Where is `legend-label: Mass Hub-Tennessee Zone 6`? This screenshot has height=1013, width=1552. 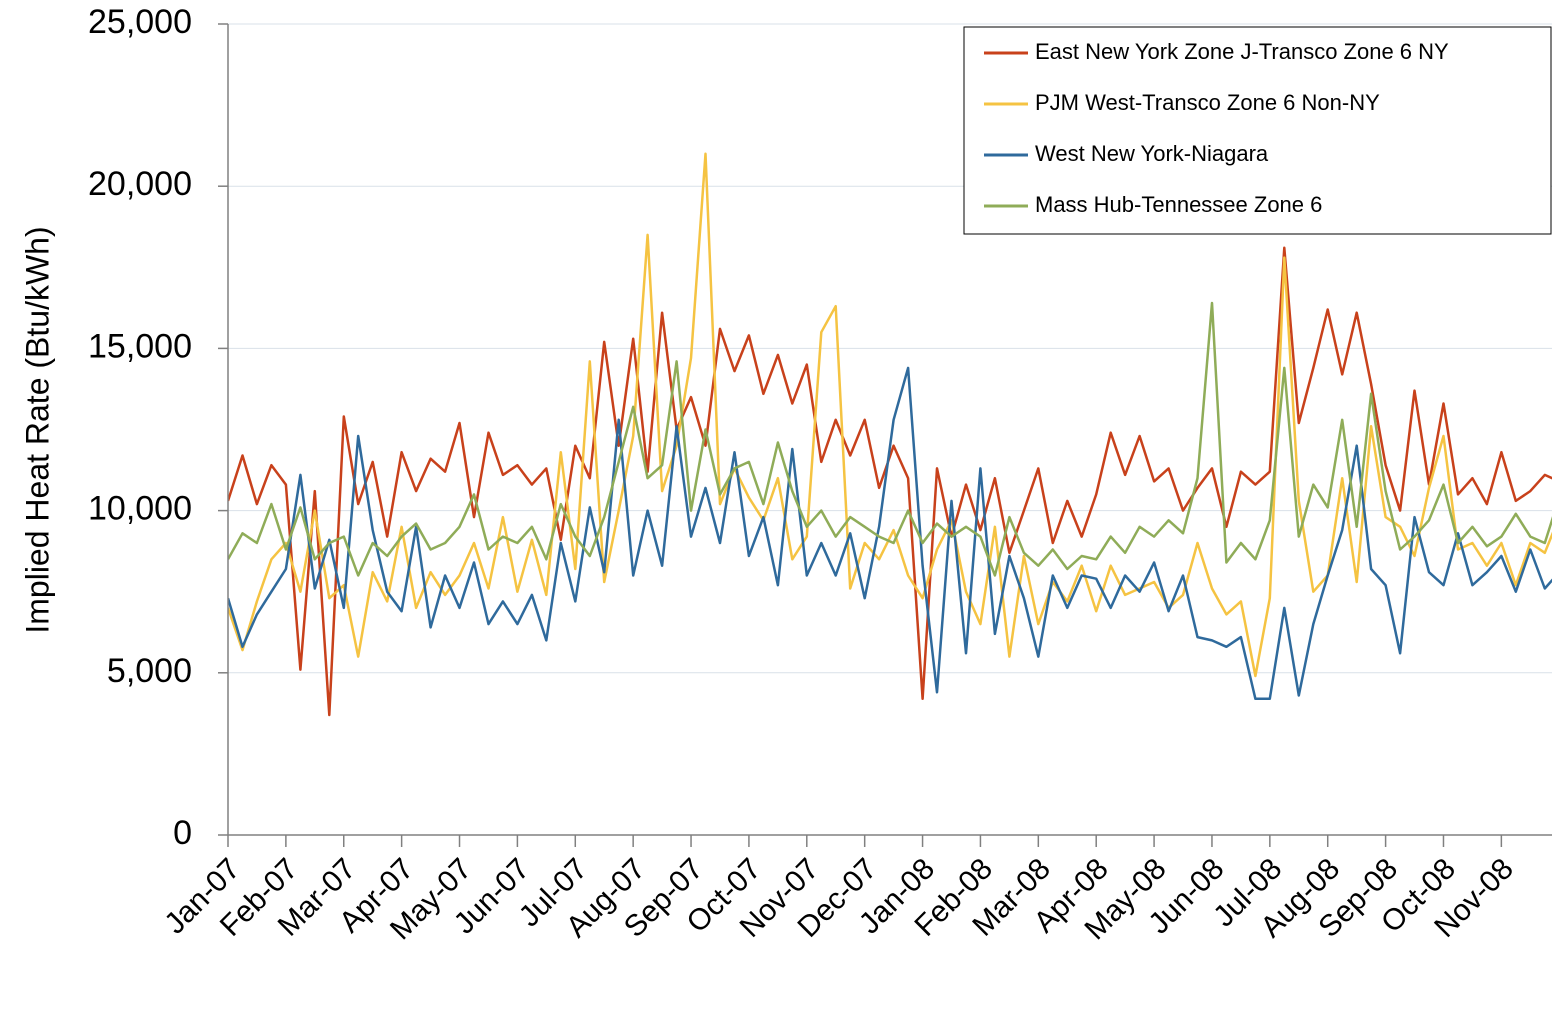
legend-label: Mass Hub-Tennessee Zone 6 is located at coordinates (1178, 204).